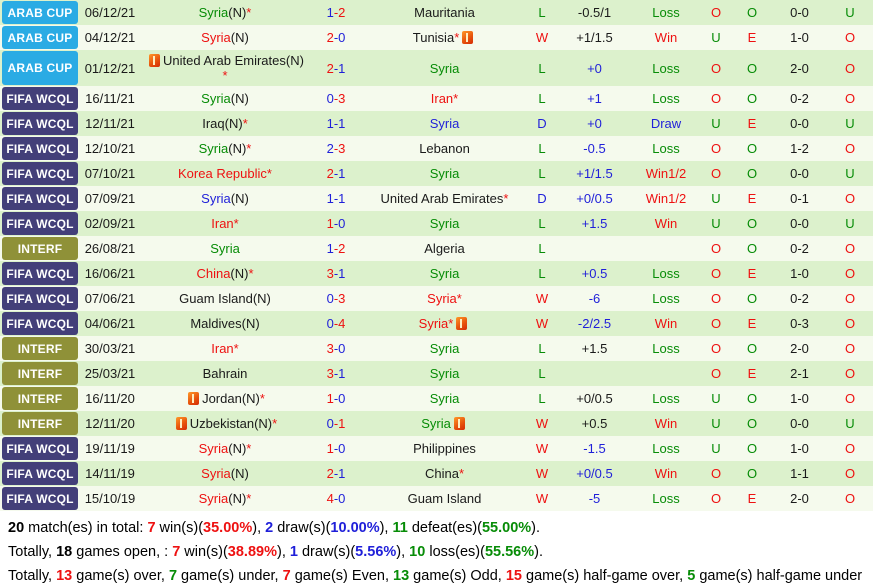  I want to click on handicap-cell: +0, so click(594, 68).